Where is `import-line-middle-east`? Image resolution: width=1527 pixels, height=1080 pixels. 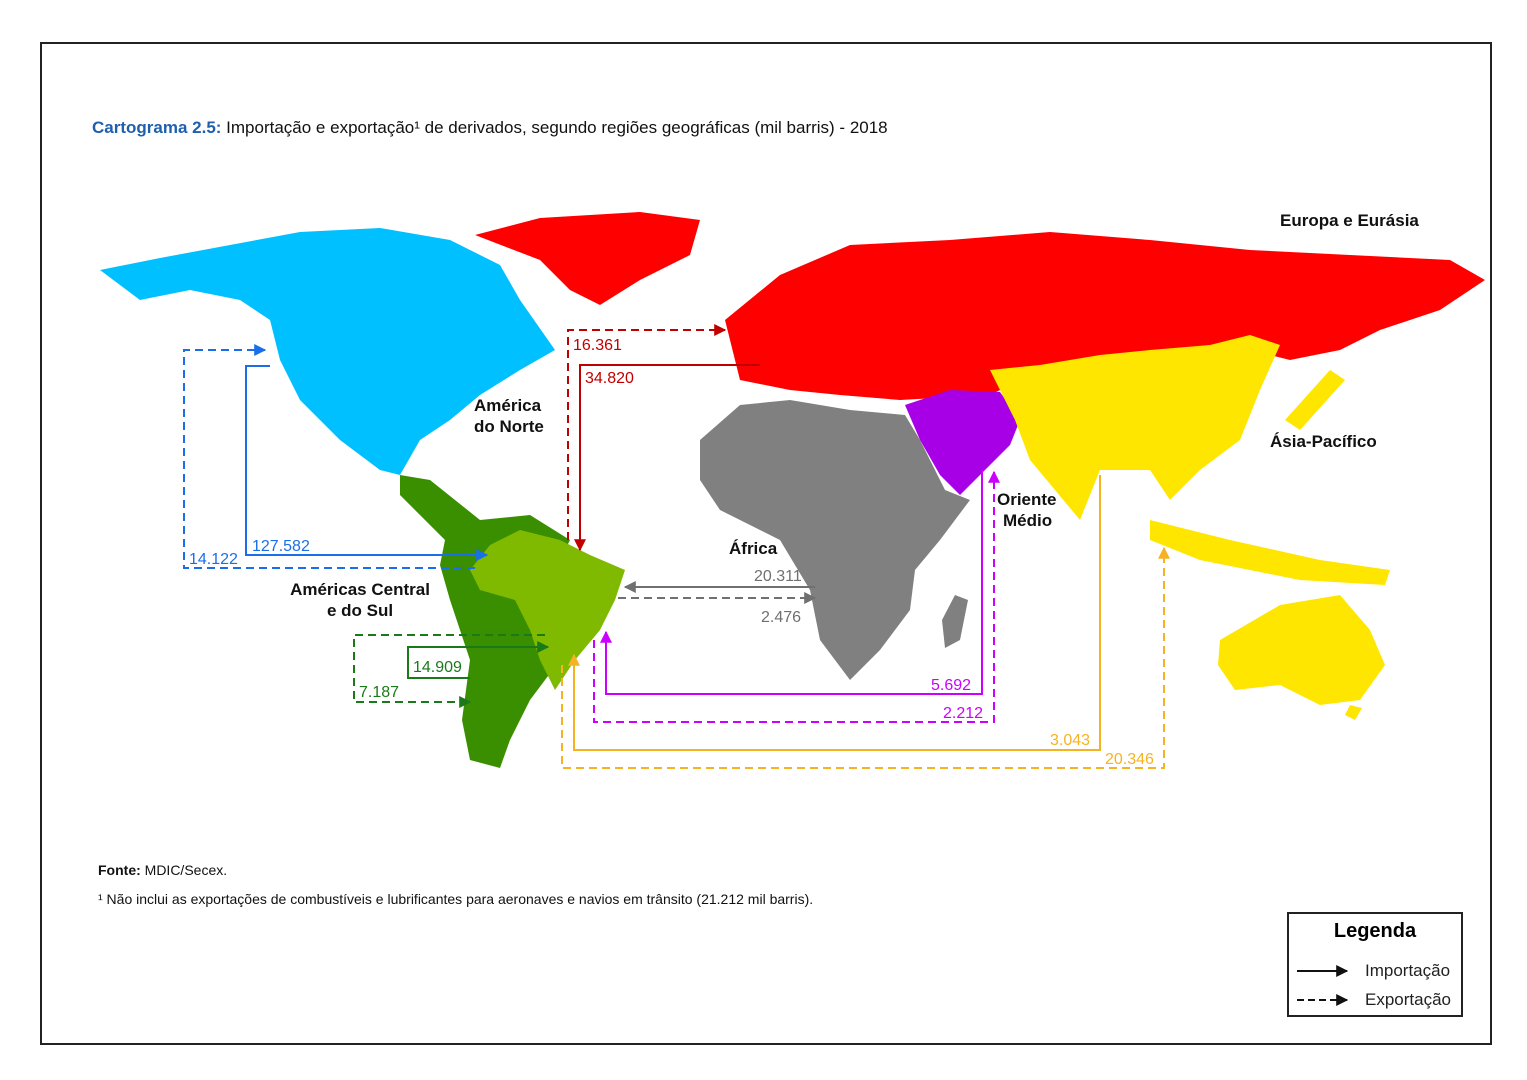 import-line-middle-east is located at coordinates (791, 582).